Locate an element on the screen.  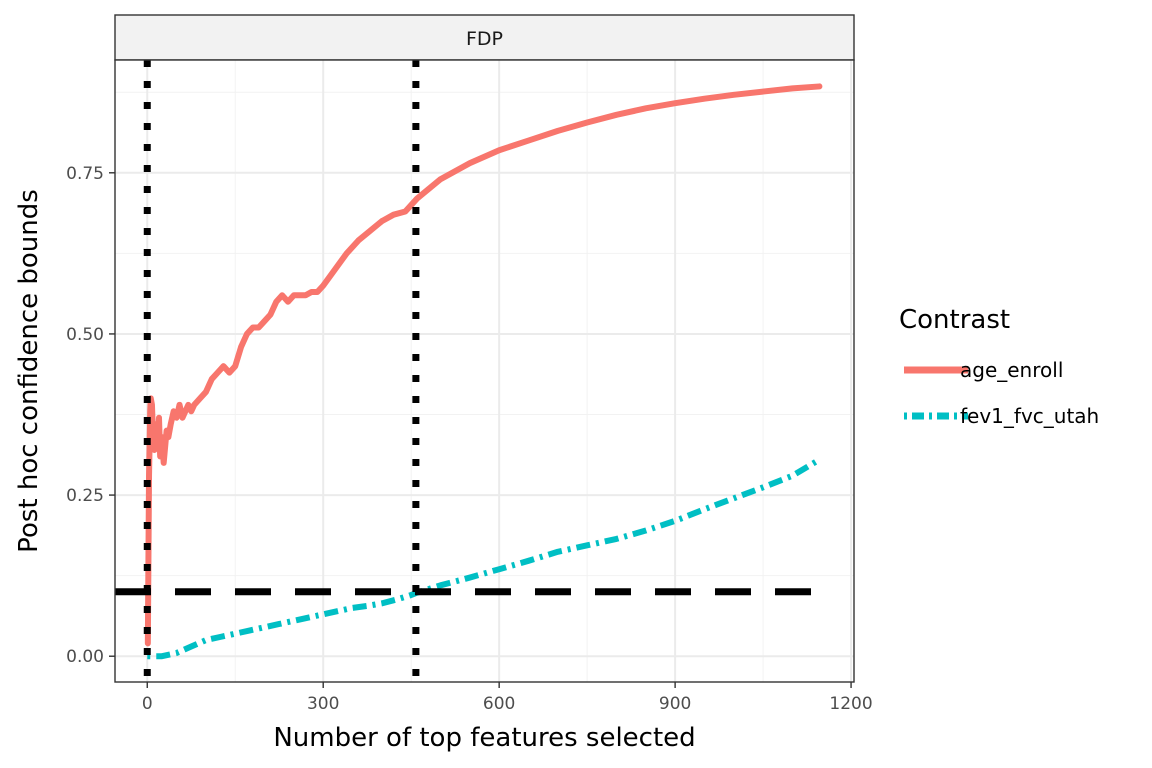
facet-strip is located at coordinates (484, 37).